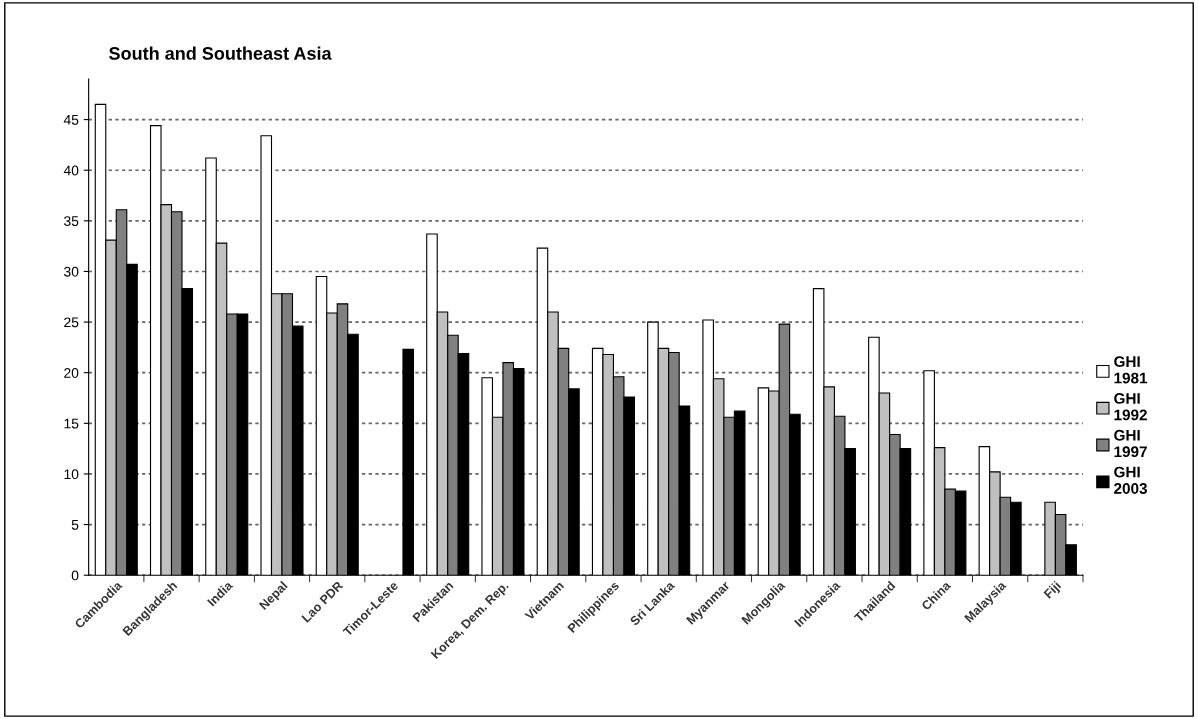 The image size is (1198, 719). I want to click on chart-title: South and Southeast Asia, so click(220, 53).